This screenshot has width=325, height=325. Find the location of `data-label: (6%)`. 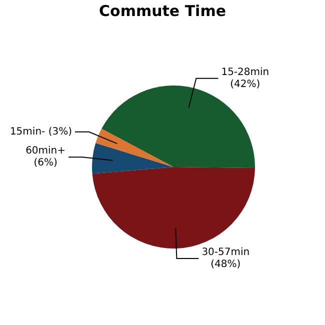

data-label: (6%) is located at coordinates (46, 163).